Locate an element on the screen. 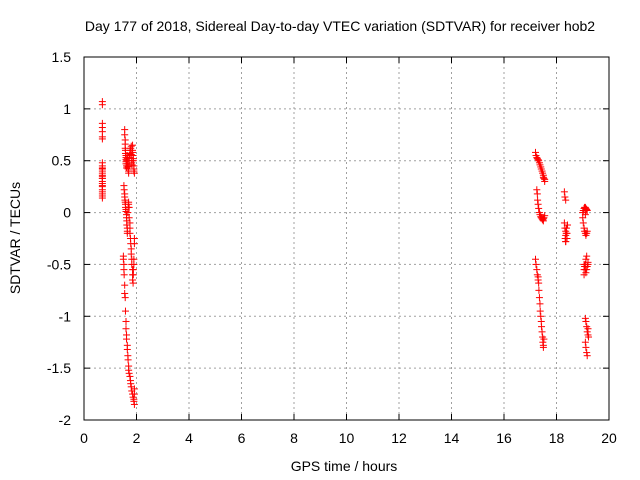 The image size is (640, 480). y-tick-label: -0.5 is located at coordinates (59, 264).